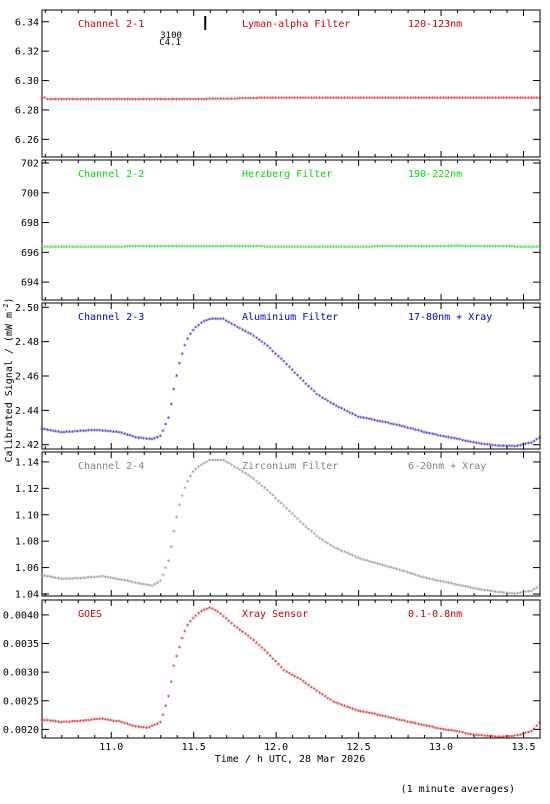 The image size is (550, 804). I want to click on y-tick-label: 6.32, so click(27, 52).